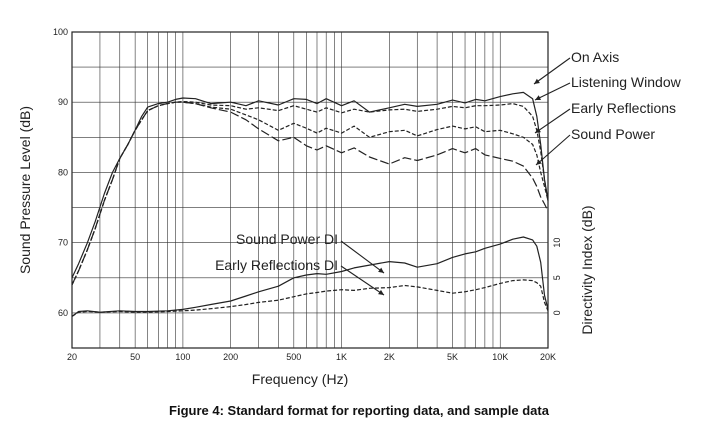 Image resolution: width=718 pixels, height=436 pixels. What do you see at coordinates (300, 379) in the screenshot?
I see `x-axis-label: Frequency (Hz)` at bounding box center [300, 379].